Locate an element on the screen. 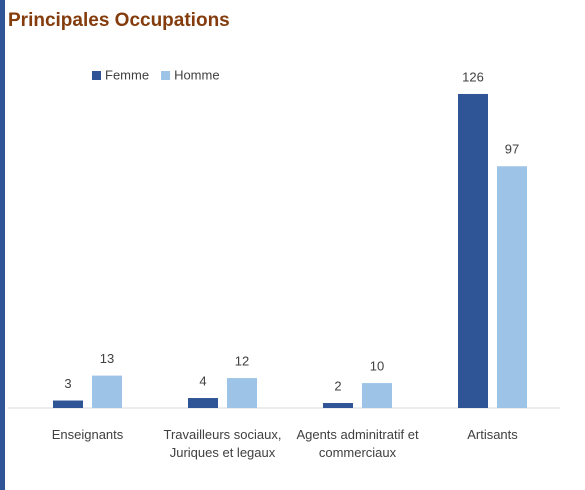  data-label: 12 is located at coordinates (242, 361).